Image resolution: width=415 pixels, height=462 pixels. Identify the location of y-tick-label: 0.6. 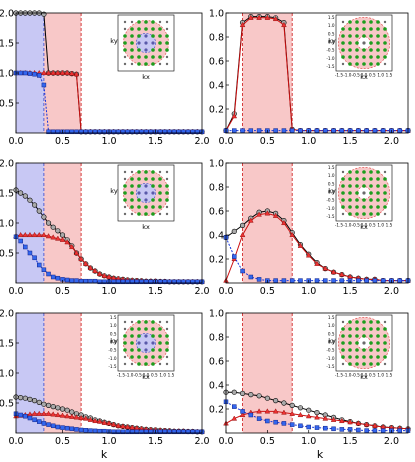
(216, 62).